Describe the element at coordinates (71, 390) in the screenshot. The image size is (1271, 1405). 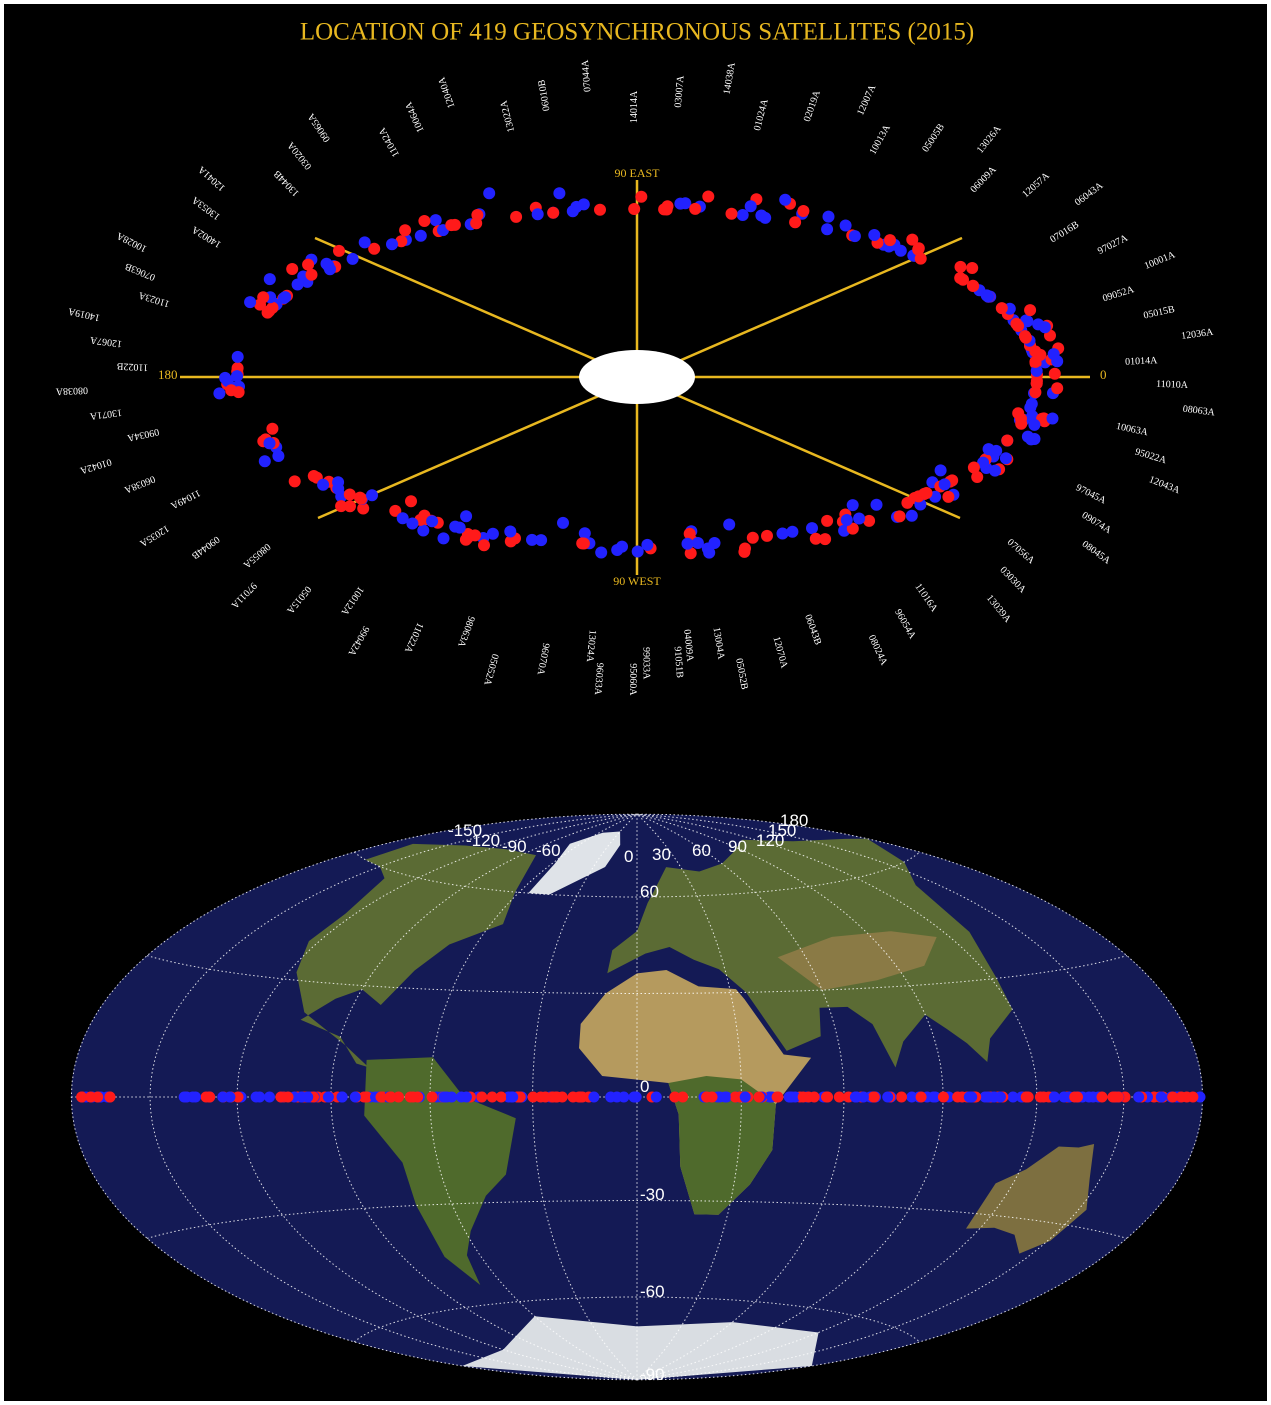
I see `satellite-id: 08038A` at that location.